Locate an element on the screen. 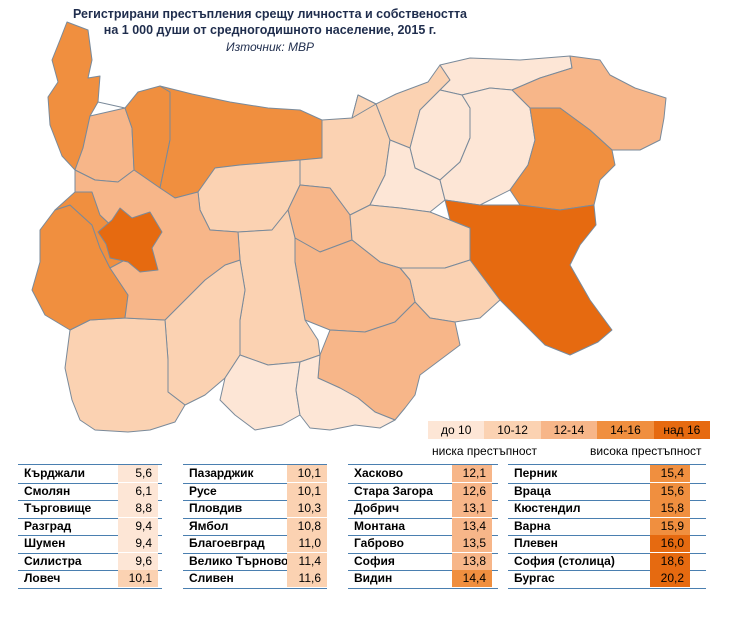  table-row: Смолян 6,1 is located at coordinates (90, 491).